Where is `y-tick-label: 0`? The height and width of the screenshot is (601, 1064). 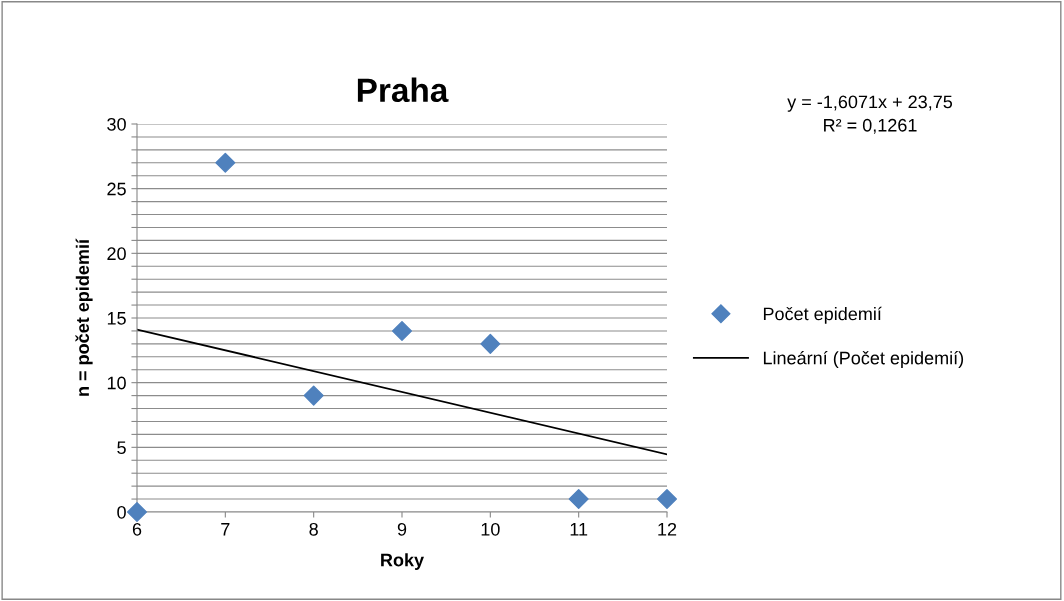
y-tick-label: 0 is located at coordinates (121, 512).